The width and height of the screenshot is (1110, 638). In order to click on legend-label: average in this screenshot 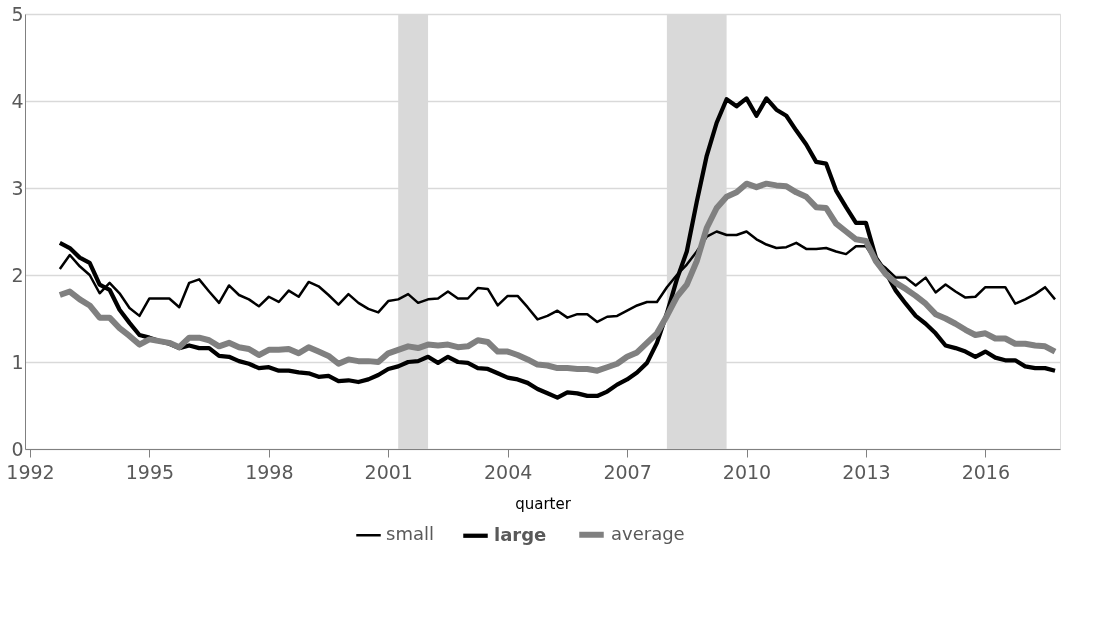, I will do `click(648, 533)`.